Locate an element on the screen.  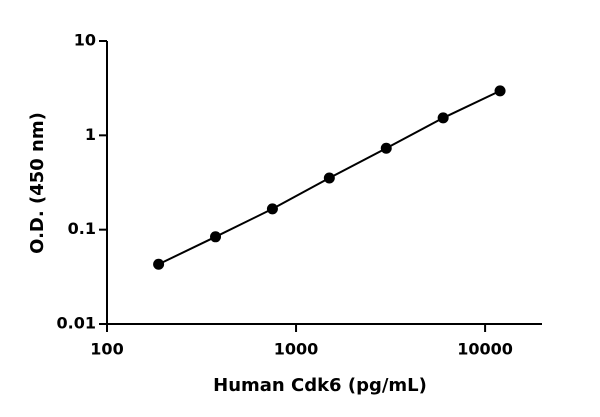
x-axis-title: Human Cdk6 (pg/mL) is located at coordinates (320, 385).